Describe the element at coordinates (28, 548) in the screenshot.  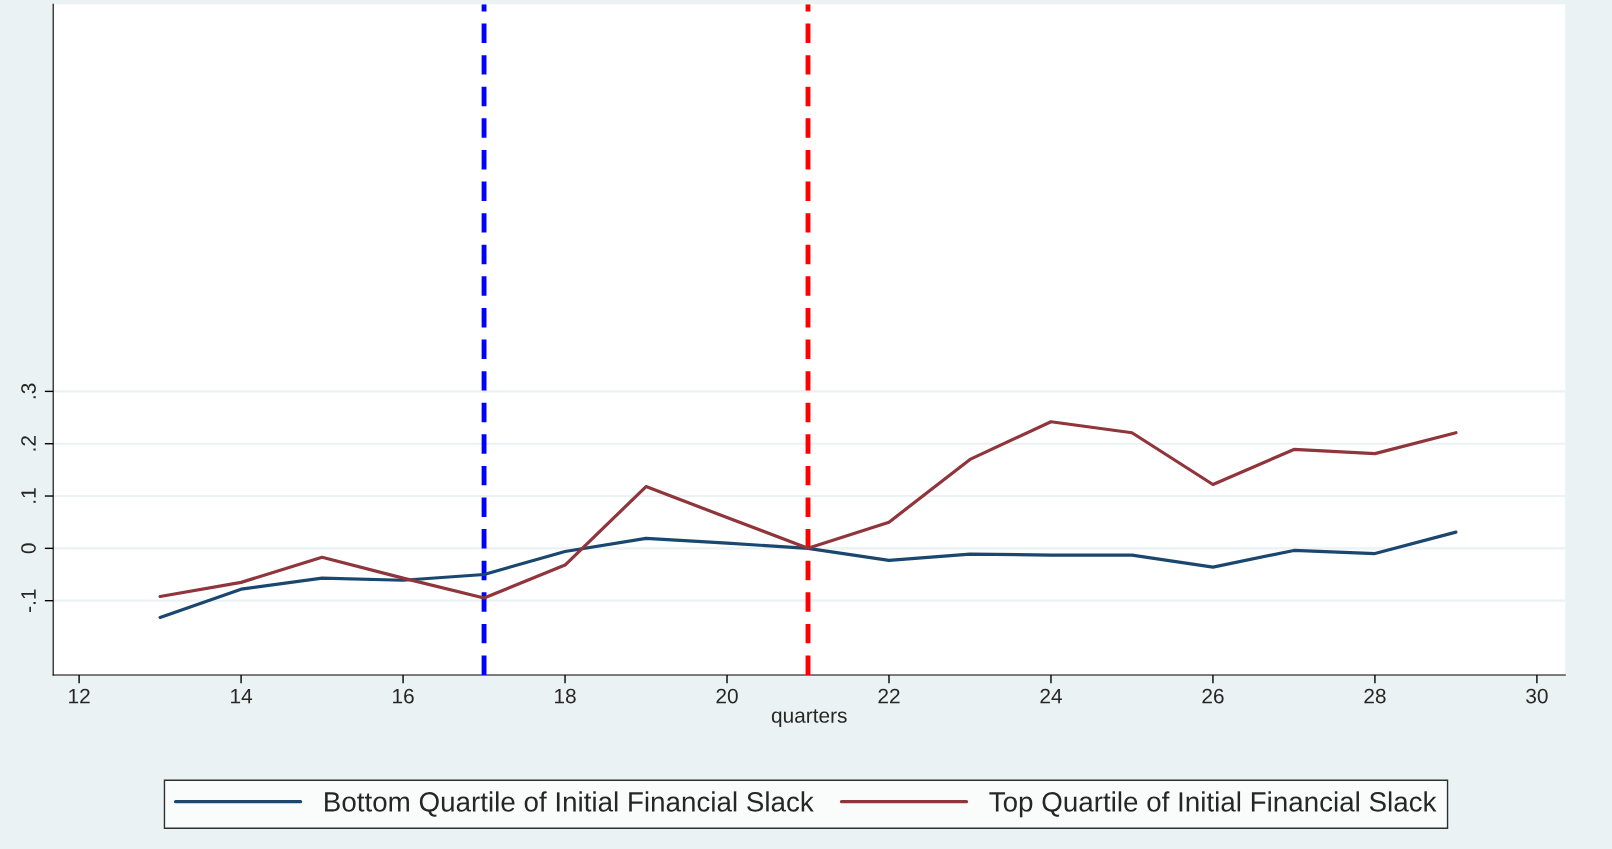
I see `y-tick-label: 0` at that location.